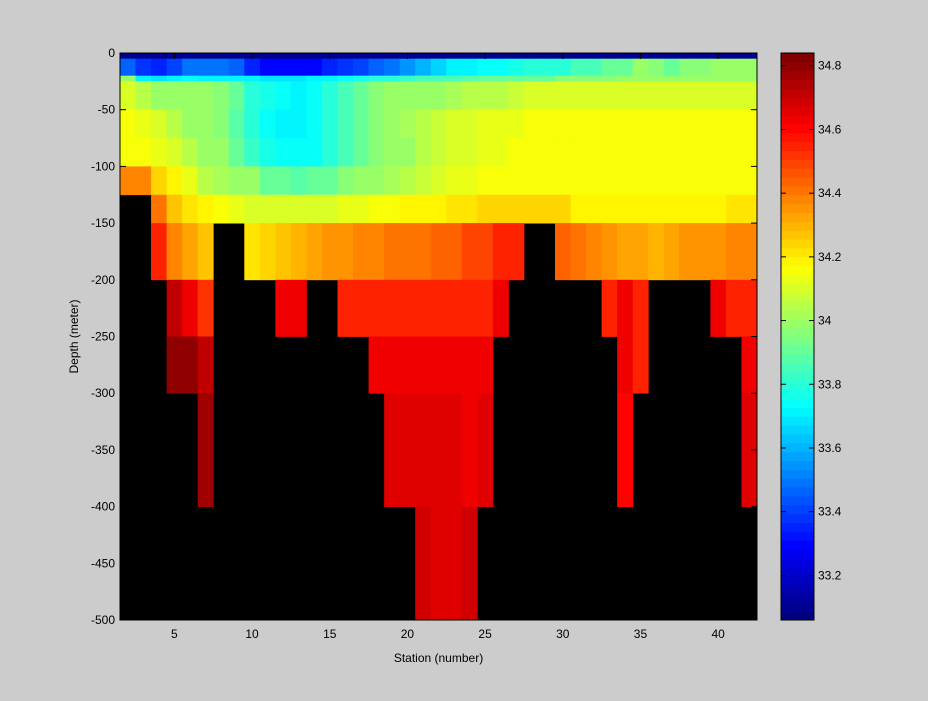  What do you see at coordinates (103, 507) in the screenshot?
I see `y-tick-label: -400` at bounding box center [103, 507].